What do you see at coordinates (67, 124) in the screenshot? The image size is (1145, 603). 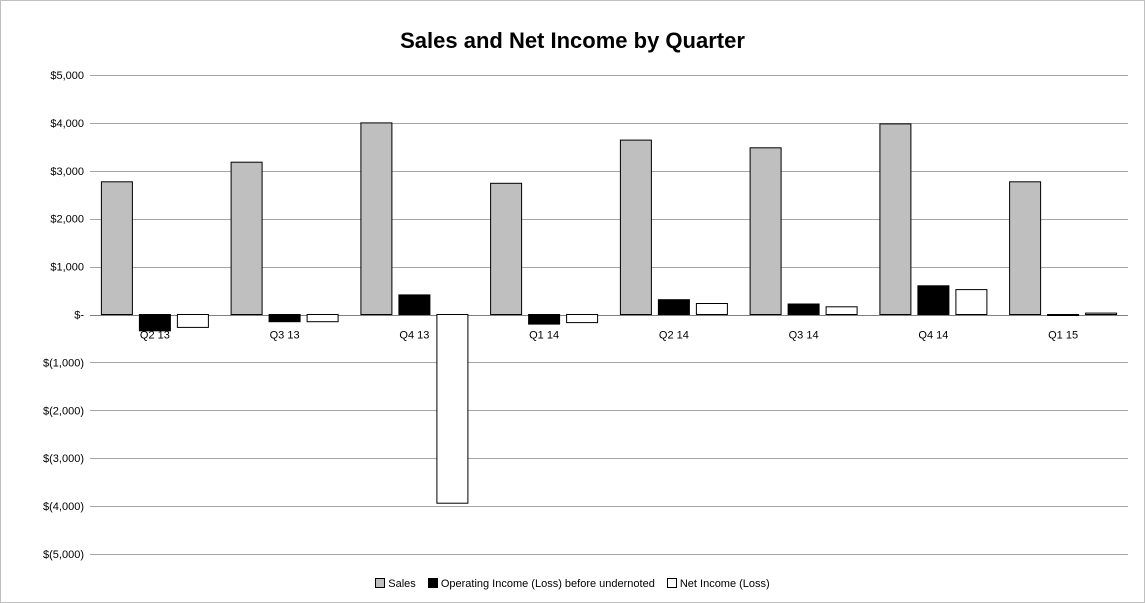 I see `y-tick-label: $4,000` at bounding box center [67, 124].